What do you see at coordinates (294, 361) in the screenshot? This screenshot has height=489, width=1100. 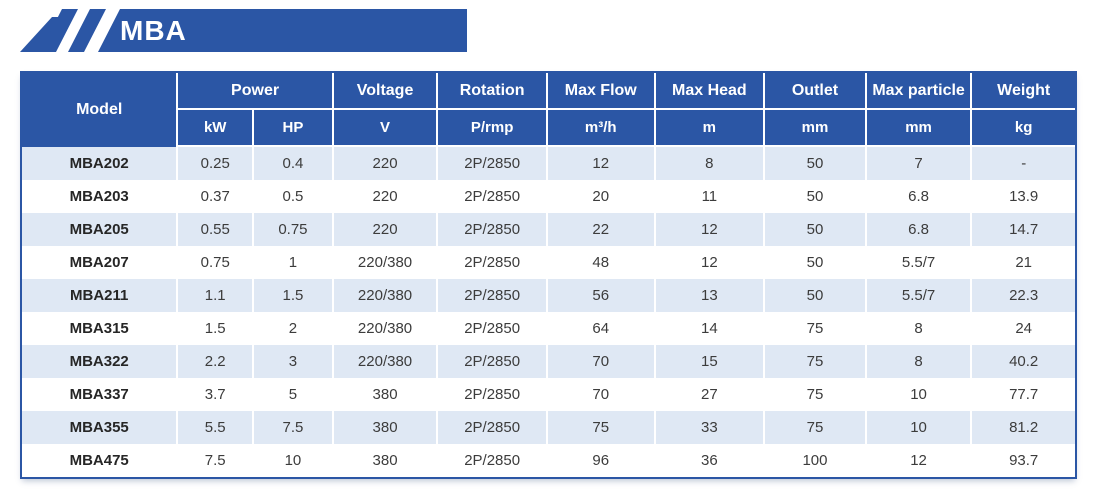 I see `table-cell: 3` at bounding box center [294, 361].